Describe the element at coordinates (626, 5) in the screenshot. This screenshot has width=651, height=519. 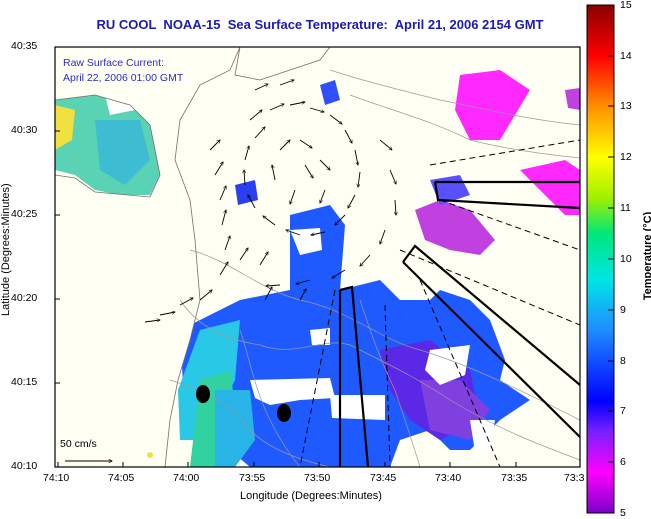
I see `colorbar-tick: 15` at that location.